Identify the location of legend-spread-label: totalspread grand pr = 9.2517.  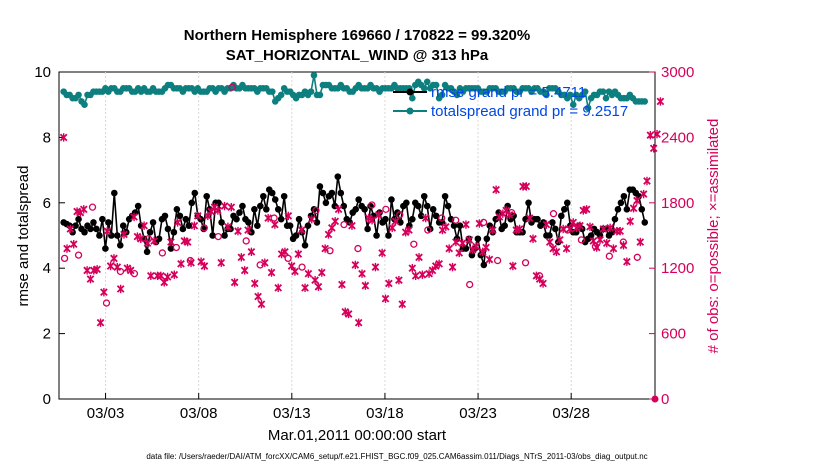
(529, 111).